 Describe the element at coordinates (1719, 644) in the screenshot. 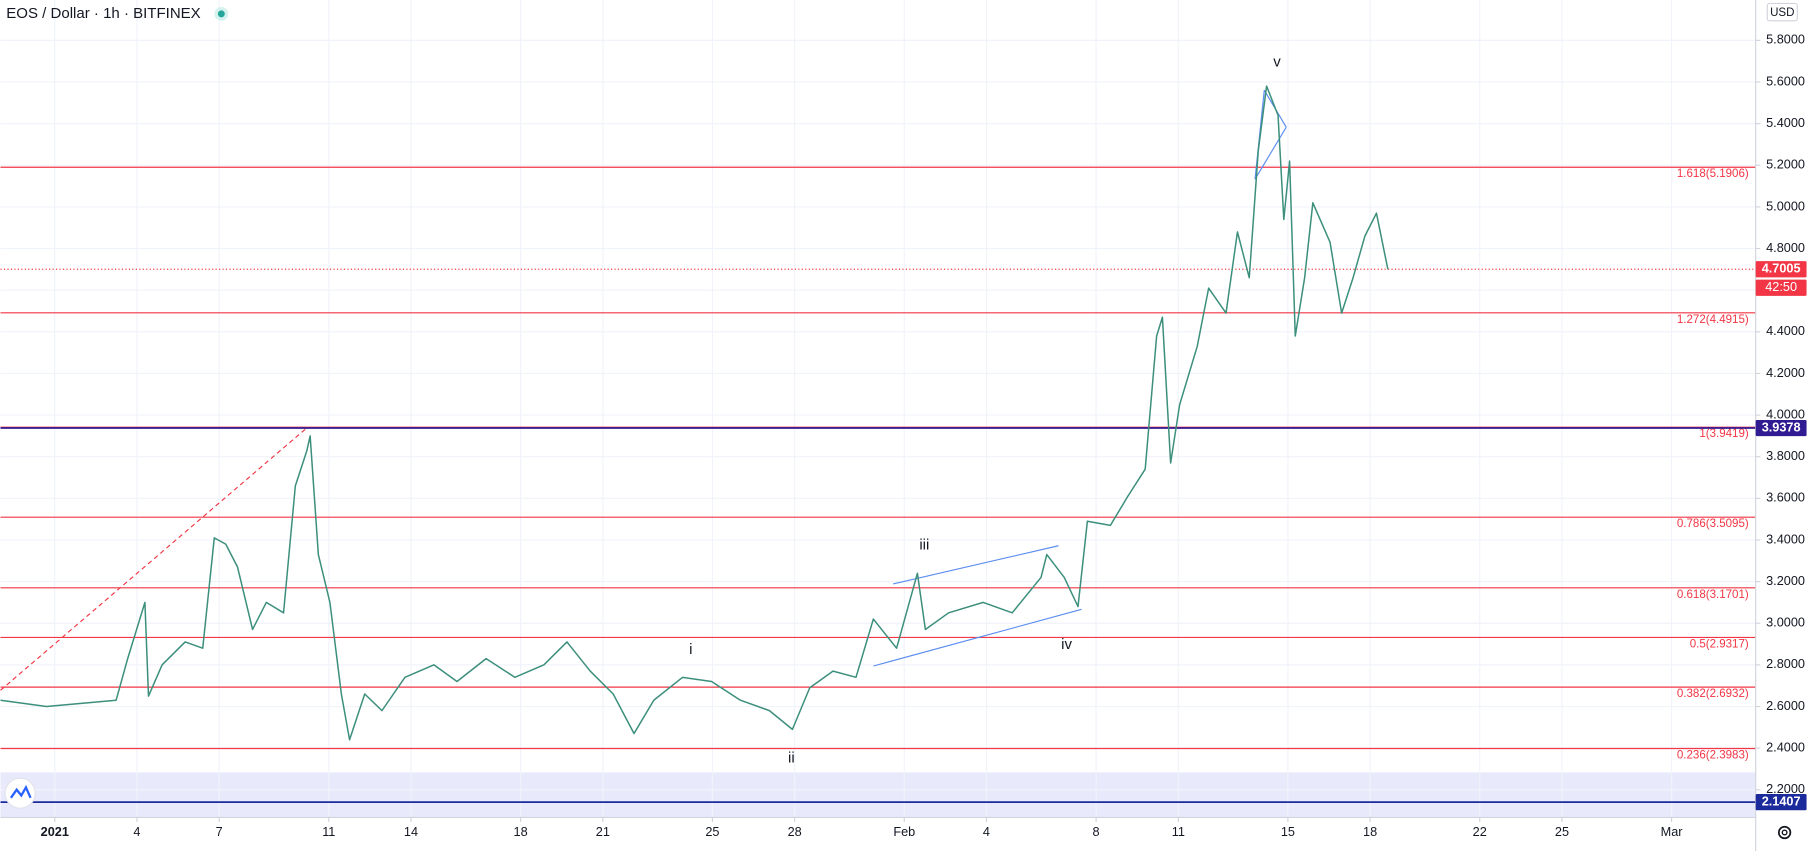

I see `fib-level-label: 0.5(2.9317)` at that location.